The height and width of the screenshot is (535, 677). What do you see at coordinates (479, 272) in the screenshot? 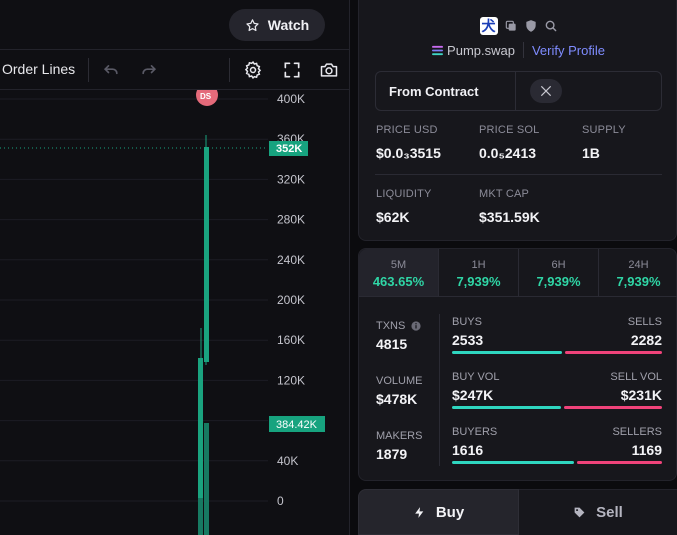
I see `tab-1h: 1H 7,939%` at bounding box center [479, 272].